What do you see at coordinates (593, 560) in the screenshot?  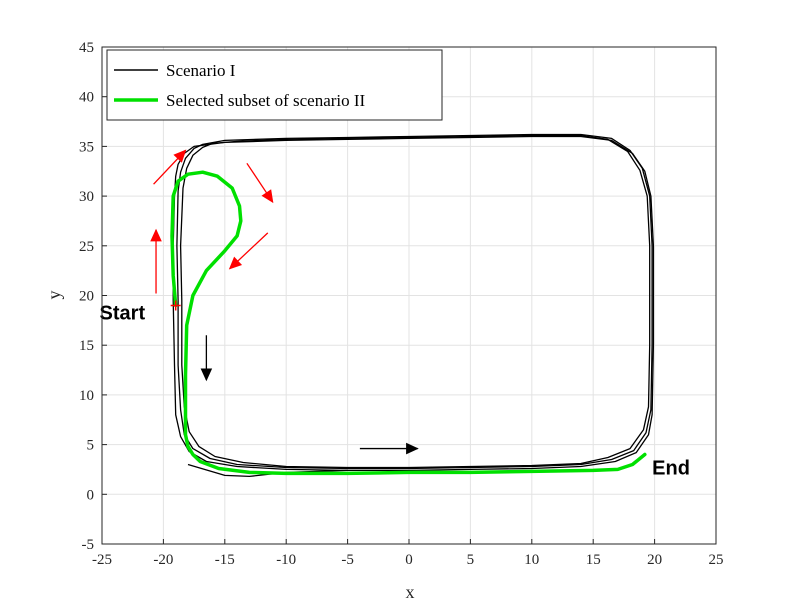 I see `x-tick-label: 15` at bounding box center [593, 560].